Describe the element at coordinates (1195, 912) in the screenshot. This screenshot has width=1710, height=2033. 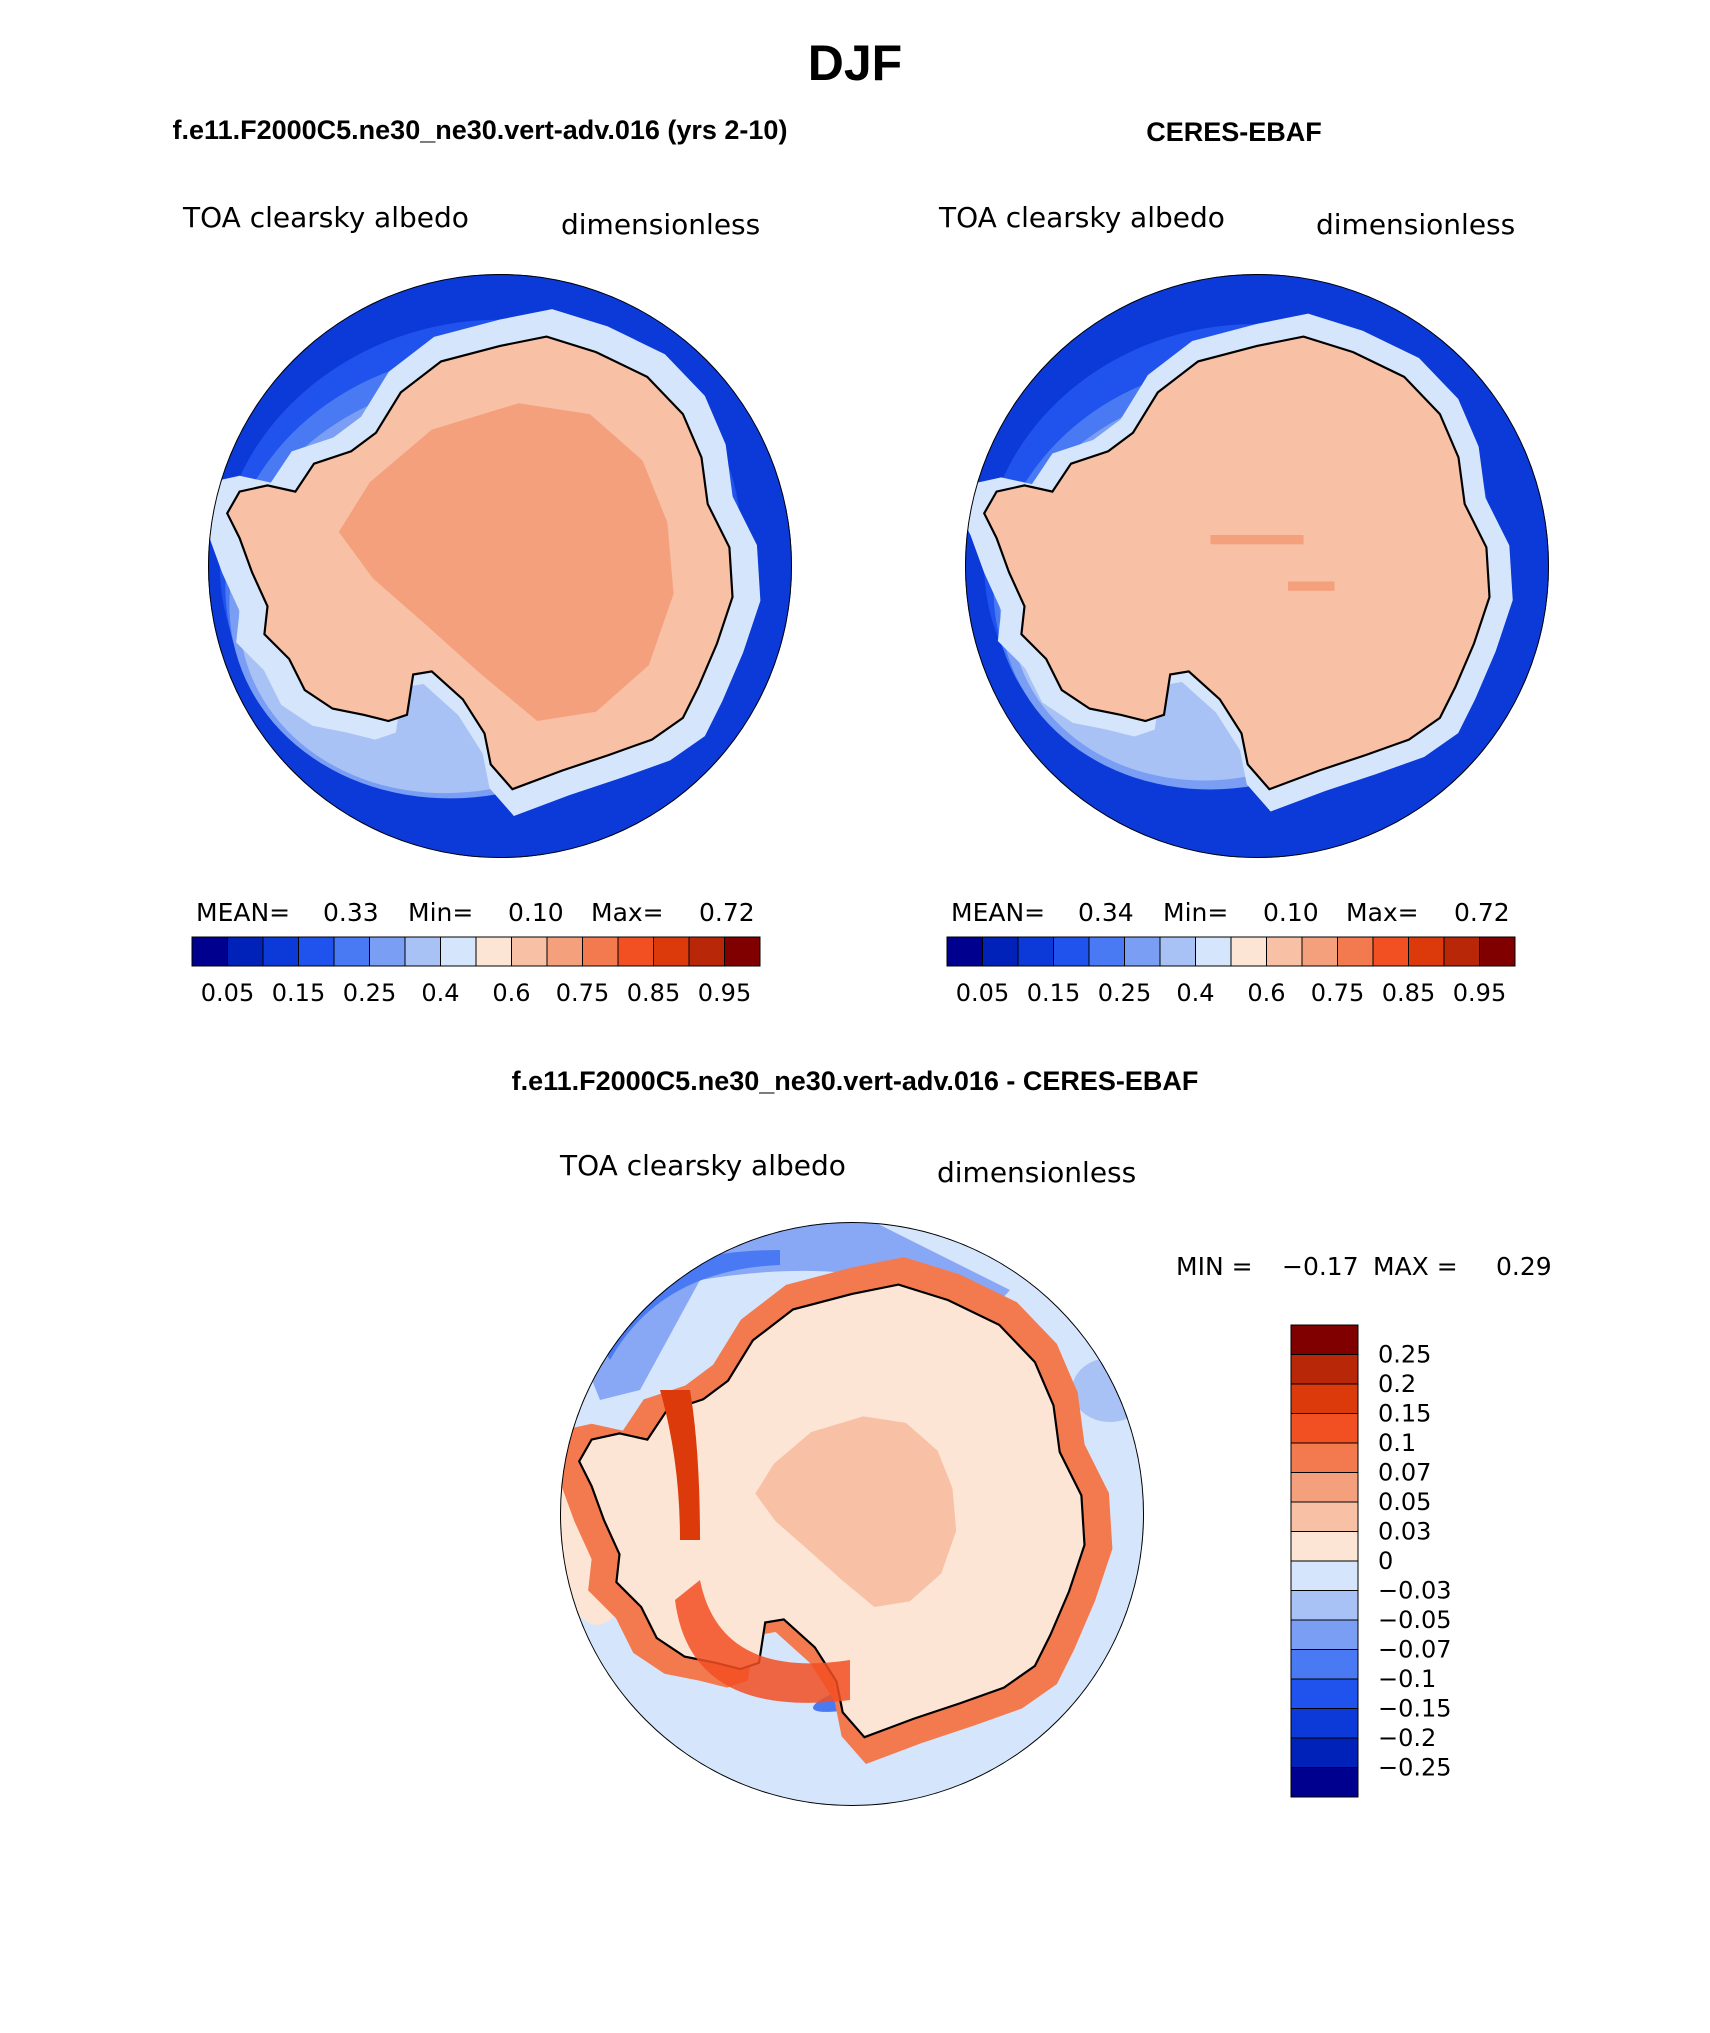
I see `panel-b-min-label: Min=` at that location.